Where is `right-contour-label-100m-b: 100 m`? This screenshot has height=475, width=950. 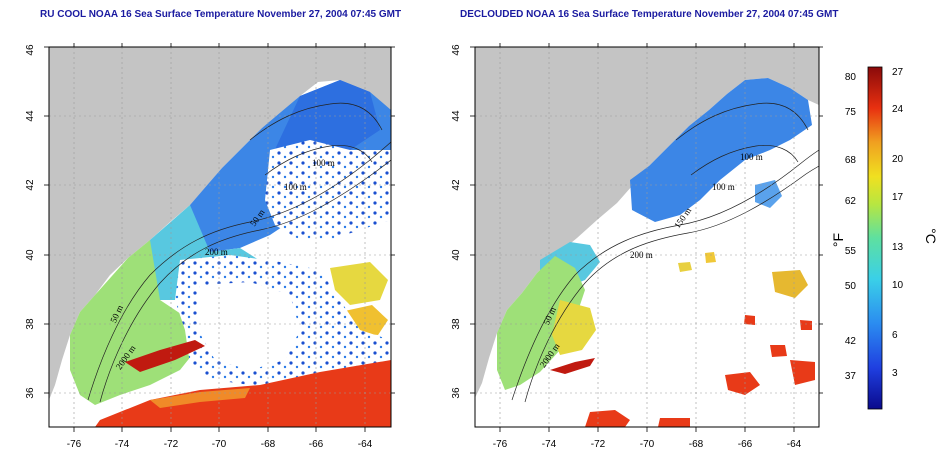 right-contour-label-100m-b: 100 m is located at coordinates (723, 187).